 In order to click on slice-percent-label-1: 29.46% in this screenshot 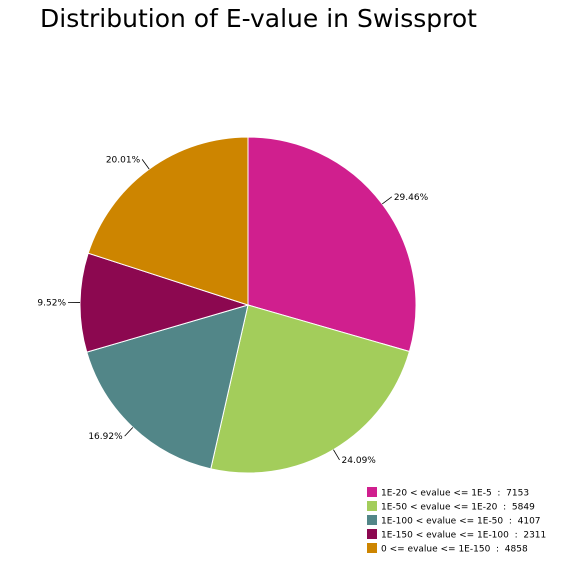, I will do `click(411, 198)`.